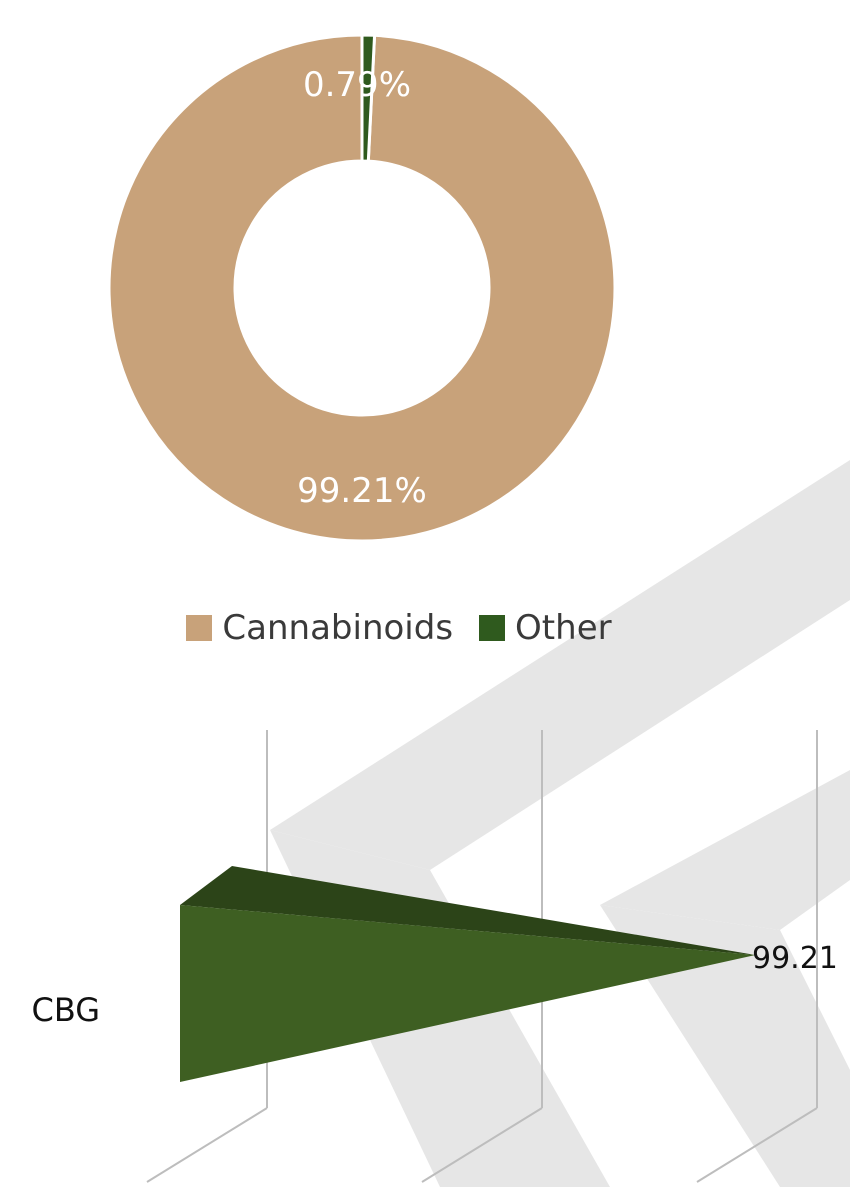  I want to click on donut-slice-other, so click(368, 98).